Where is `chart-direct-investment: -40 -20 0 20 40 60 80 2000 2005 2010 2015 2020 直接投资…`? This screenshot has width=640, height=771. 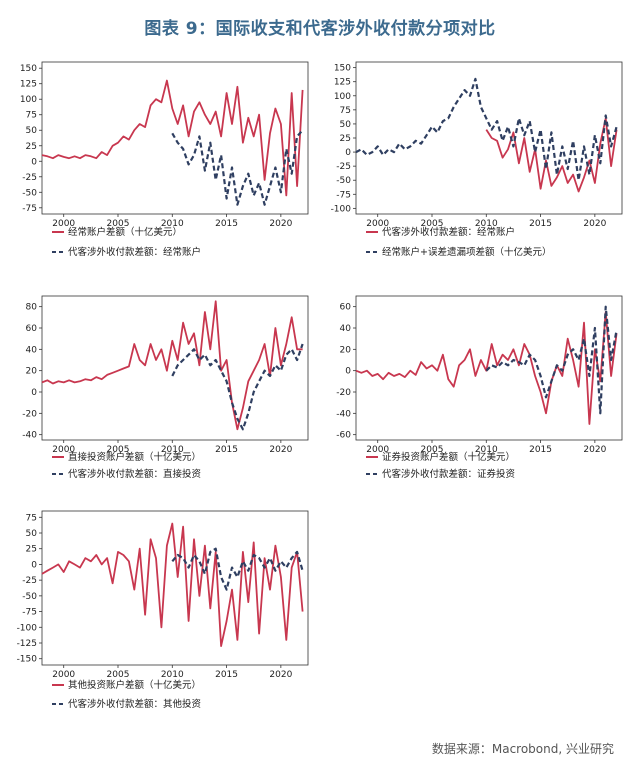
chart-direct-investment: -40 -20 0 20 40 60 80 2000 2005 2010 2015 2020 直接投资… is located at coordinates (165, 387).